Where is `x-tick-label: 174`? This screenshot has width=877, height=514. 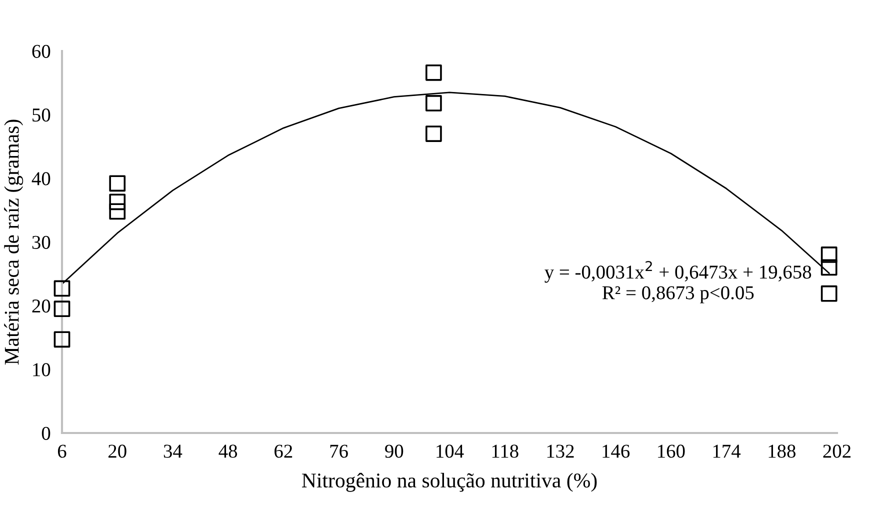
x-tick-label: 174 is located at coordinates (727, 451).